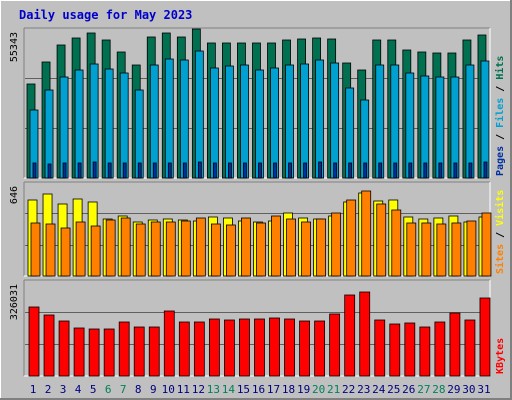 This screenshot has height=400, width=512. Describe the element at coordinates (333, 389) in the screenshot. I see `x-tick-label-day-21: 21` at that location.